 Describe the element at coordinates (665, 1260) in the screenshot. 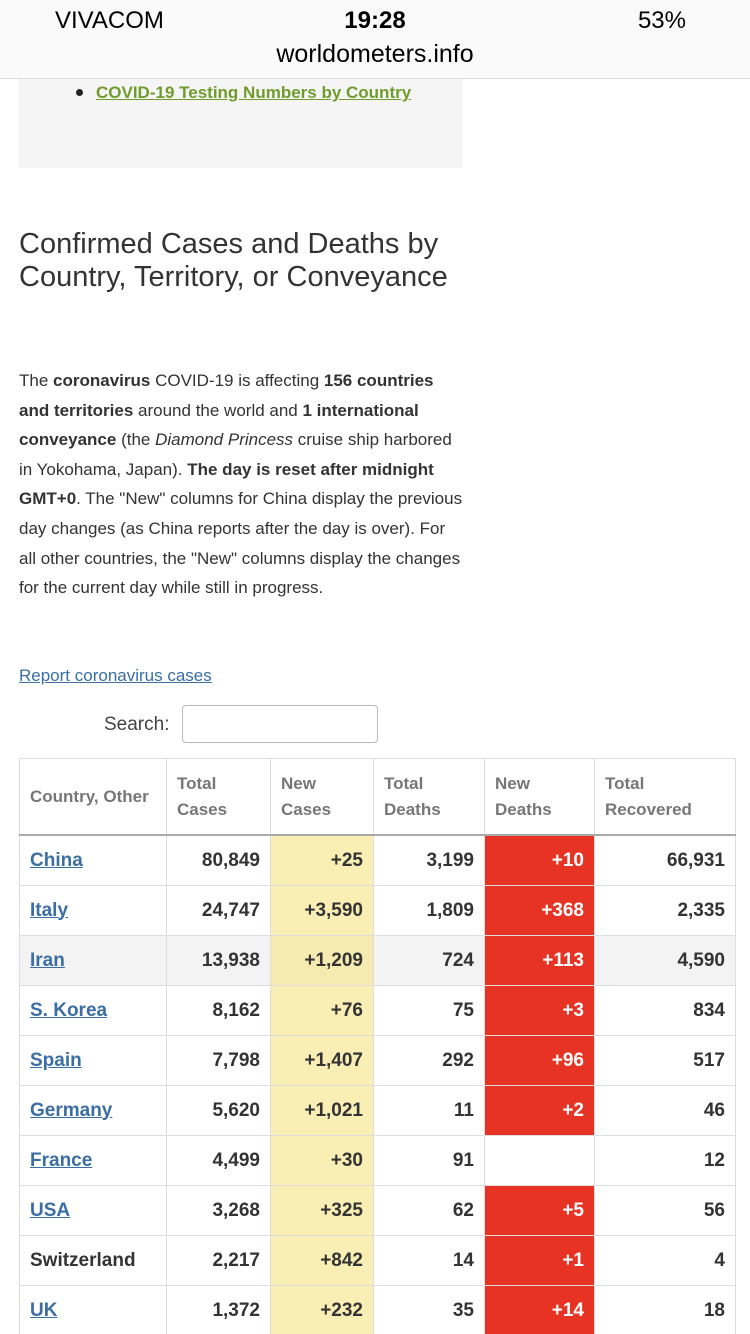

I see `table-cell: 4` at that location.